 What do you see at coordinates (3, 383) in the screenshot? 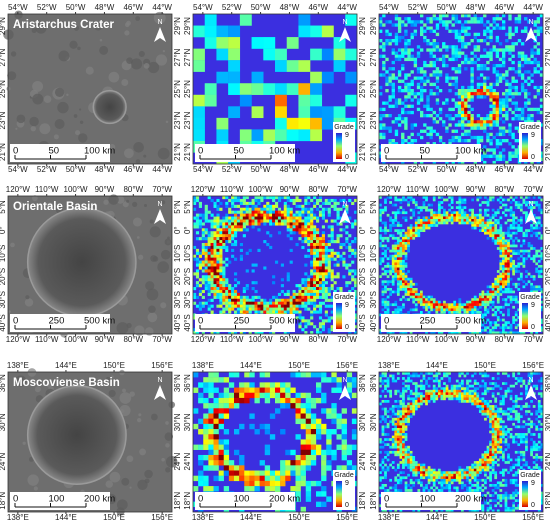
I see `lat-label: 36°N` at bounding box center [3, 383].